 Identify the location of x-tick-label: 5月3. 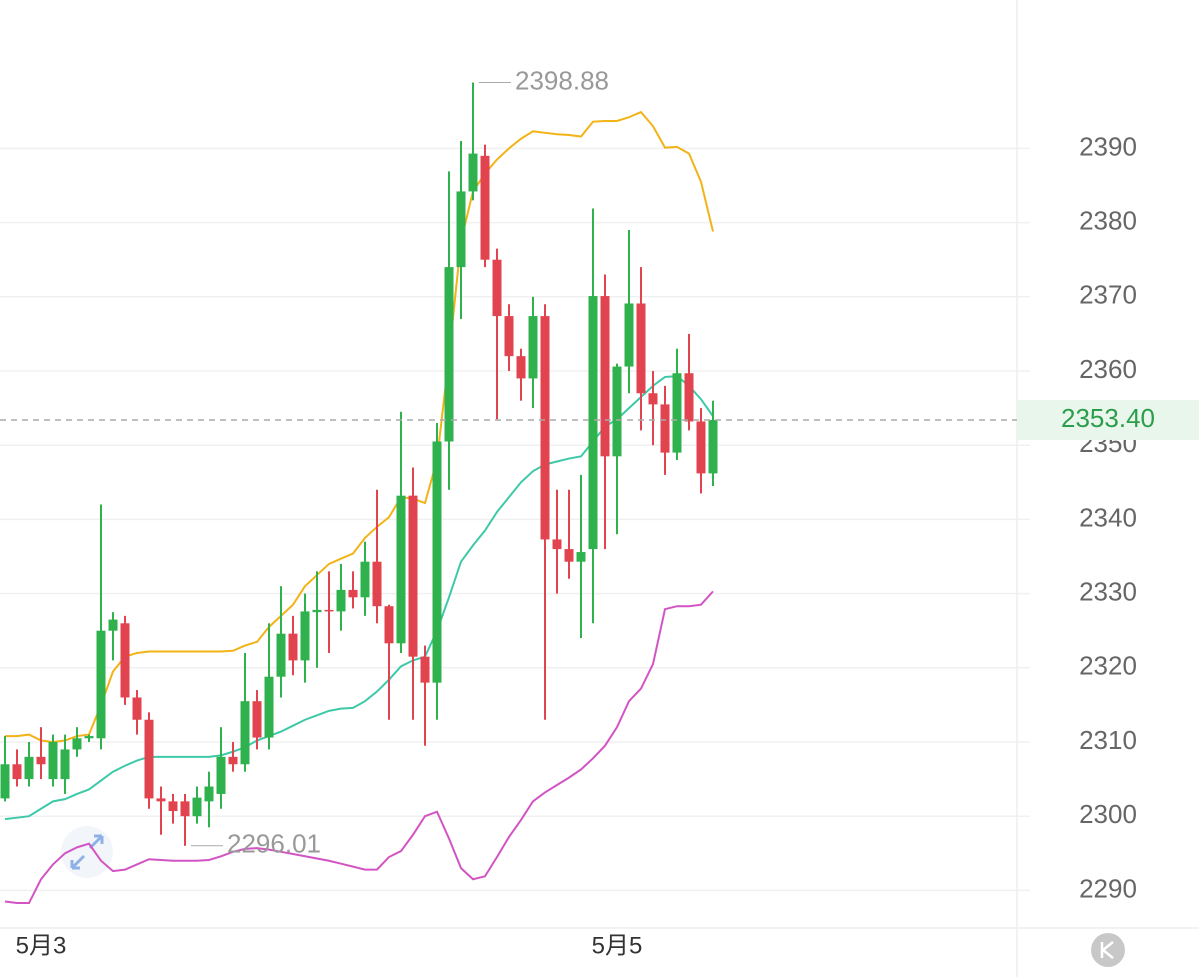
(41, 945).